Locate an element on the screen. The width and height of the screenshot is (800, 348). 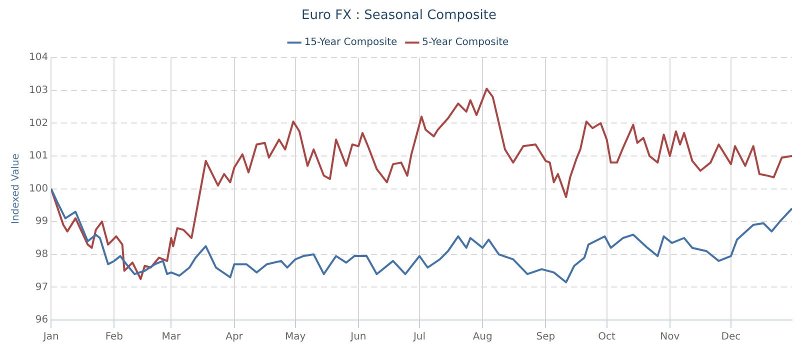
x-tick-label: May is located at coordinates (295, 337).